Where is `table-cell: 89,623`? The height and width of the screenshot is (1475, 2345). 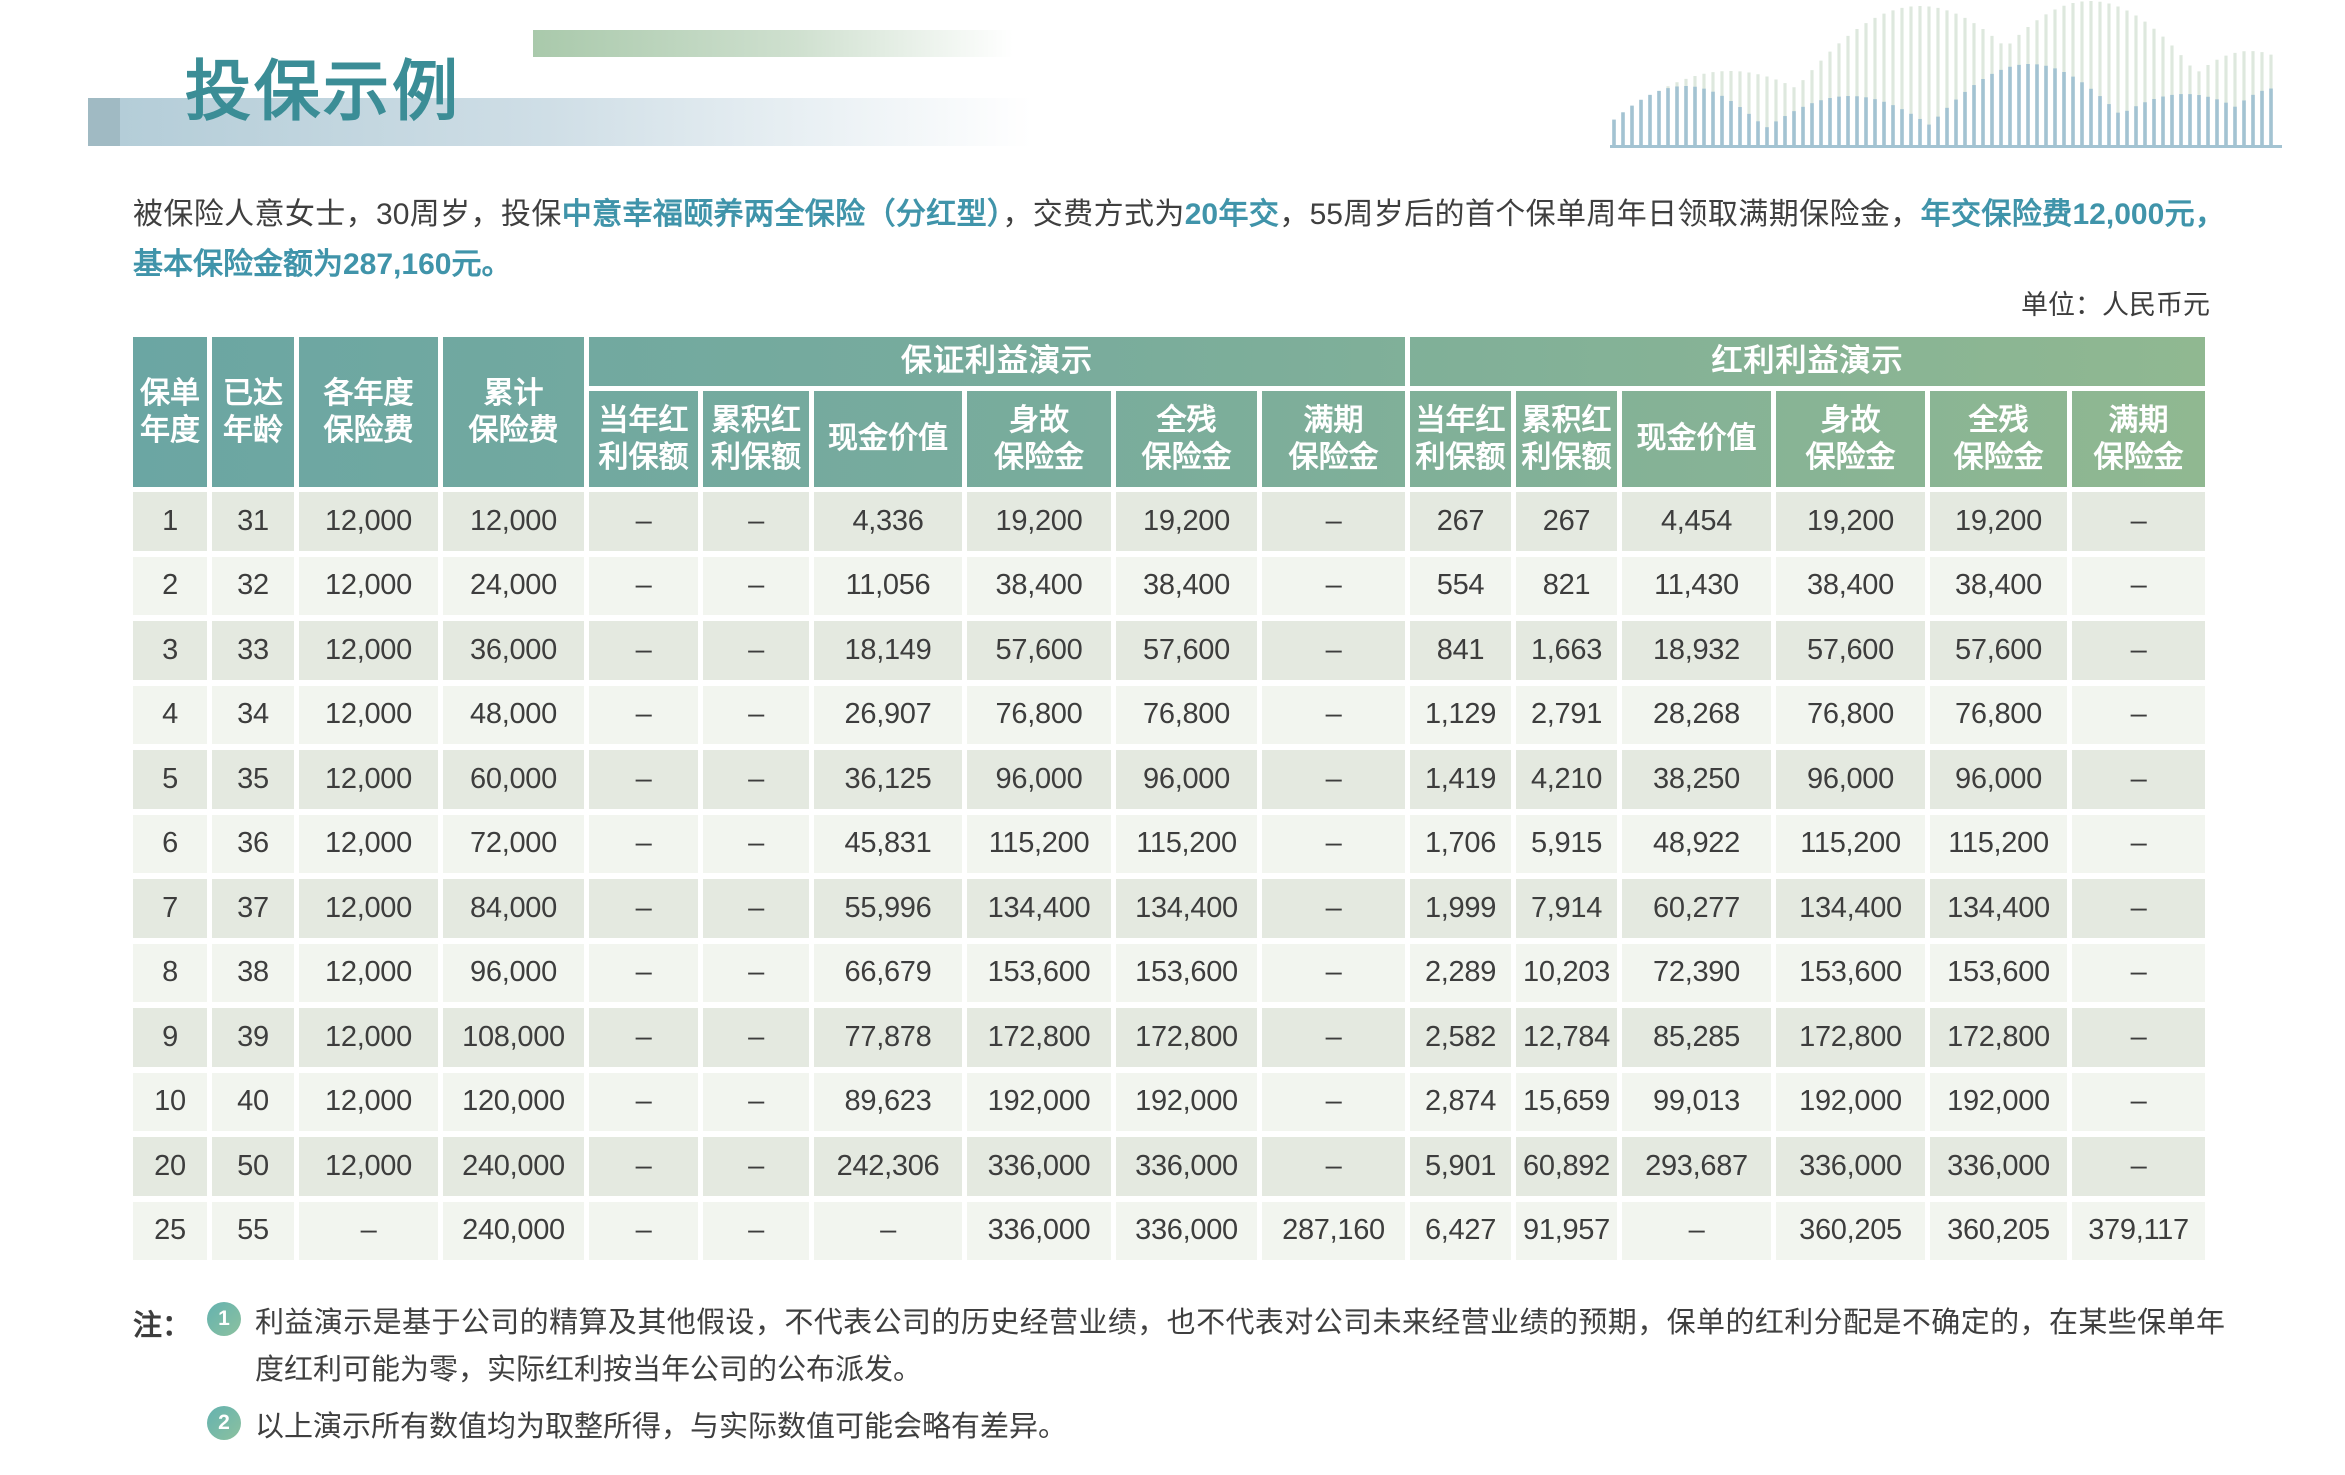
table-cell: 89,623 is located at coordinates (890, 1104).